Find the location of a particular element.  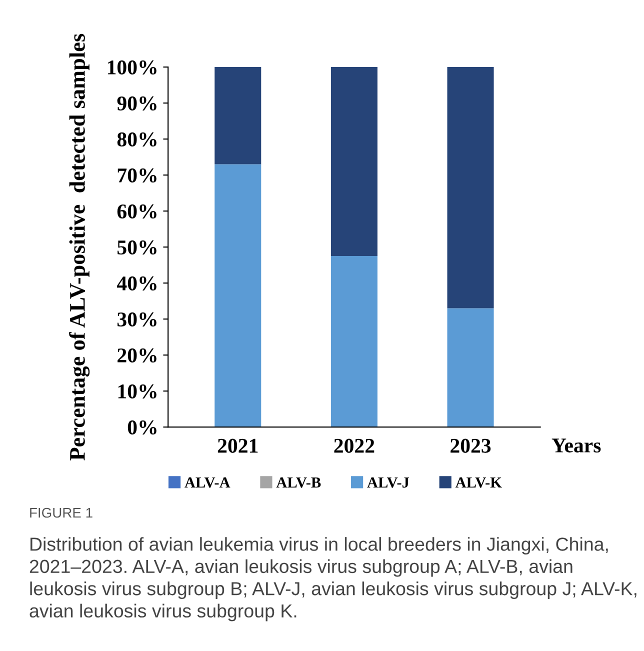

y-tick-label: 30% is located at coordinates (136, 319).